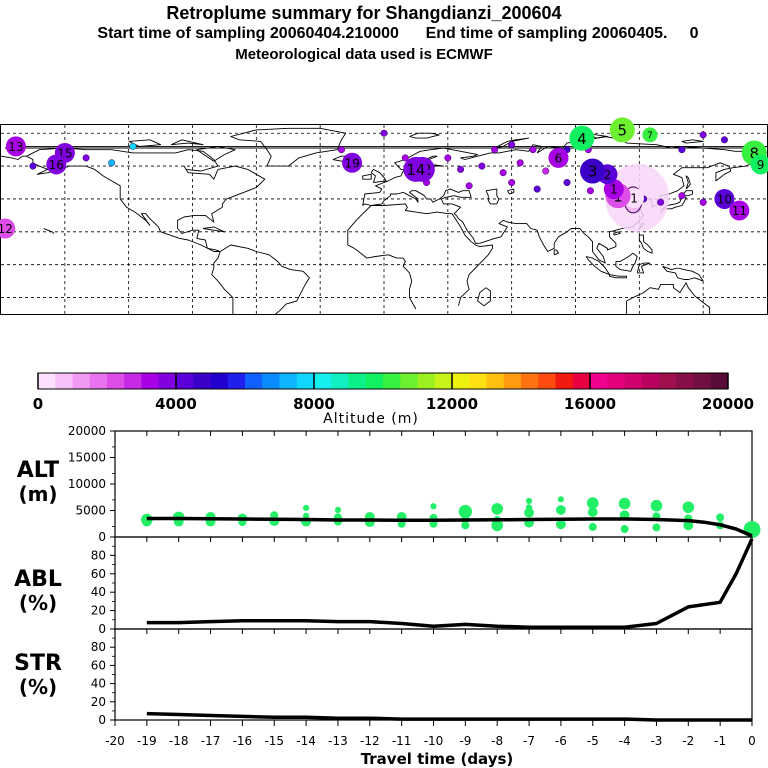  I want to click on abl-tick-label: 20, so click(98, 611).